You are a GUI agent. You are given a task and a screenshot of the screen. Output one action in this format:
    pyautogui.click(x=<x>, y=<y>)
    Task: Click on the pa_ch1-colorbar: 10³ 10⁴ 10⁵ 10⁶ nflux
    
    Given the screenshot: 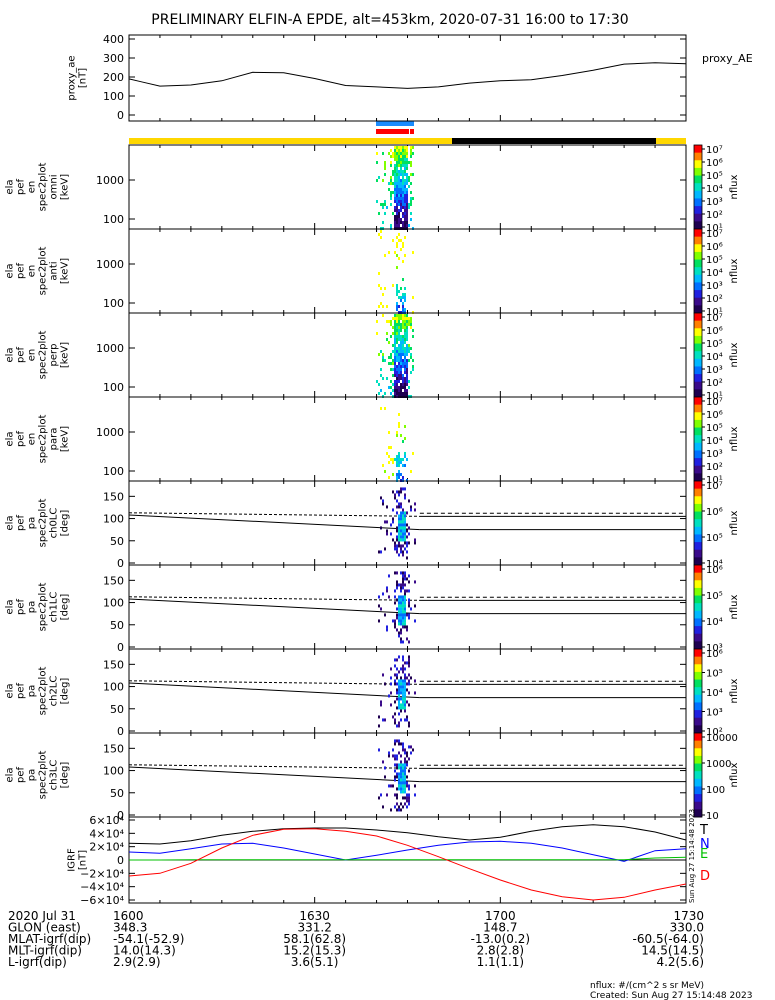 What is the action you would take?
    pyautogui.click(x=716, y=609)
    